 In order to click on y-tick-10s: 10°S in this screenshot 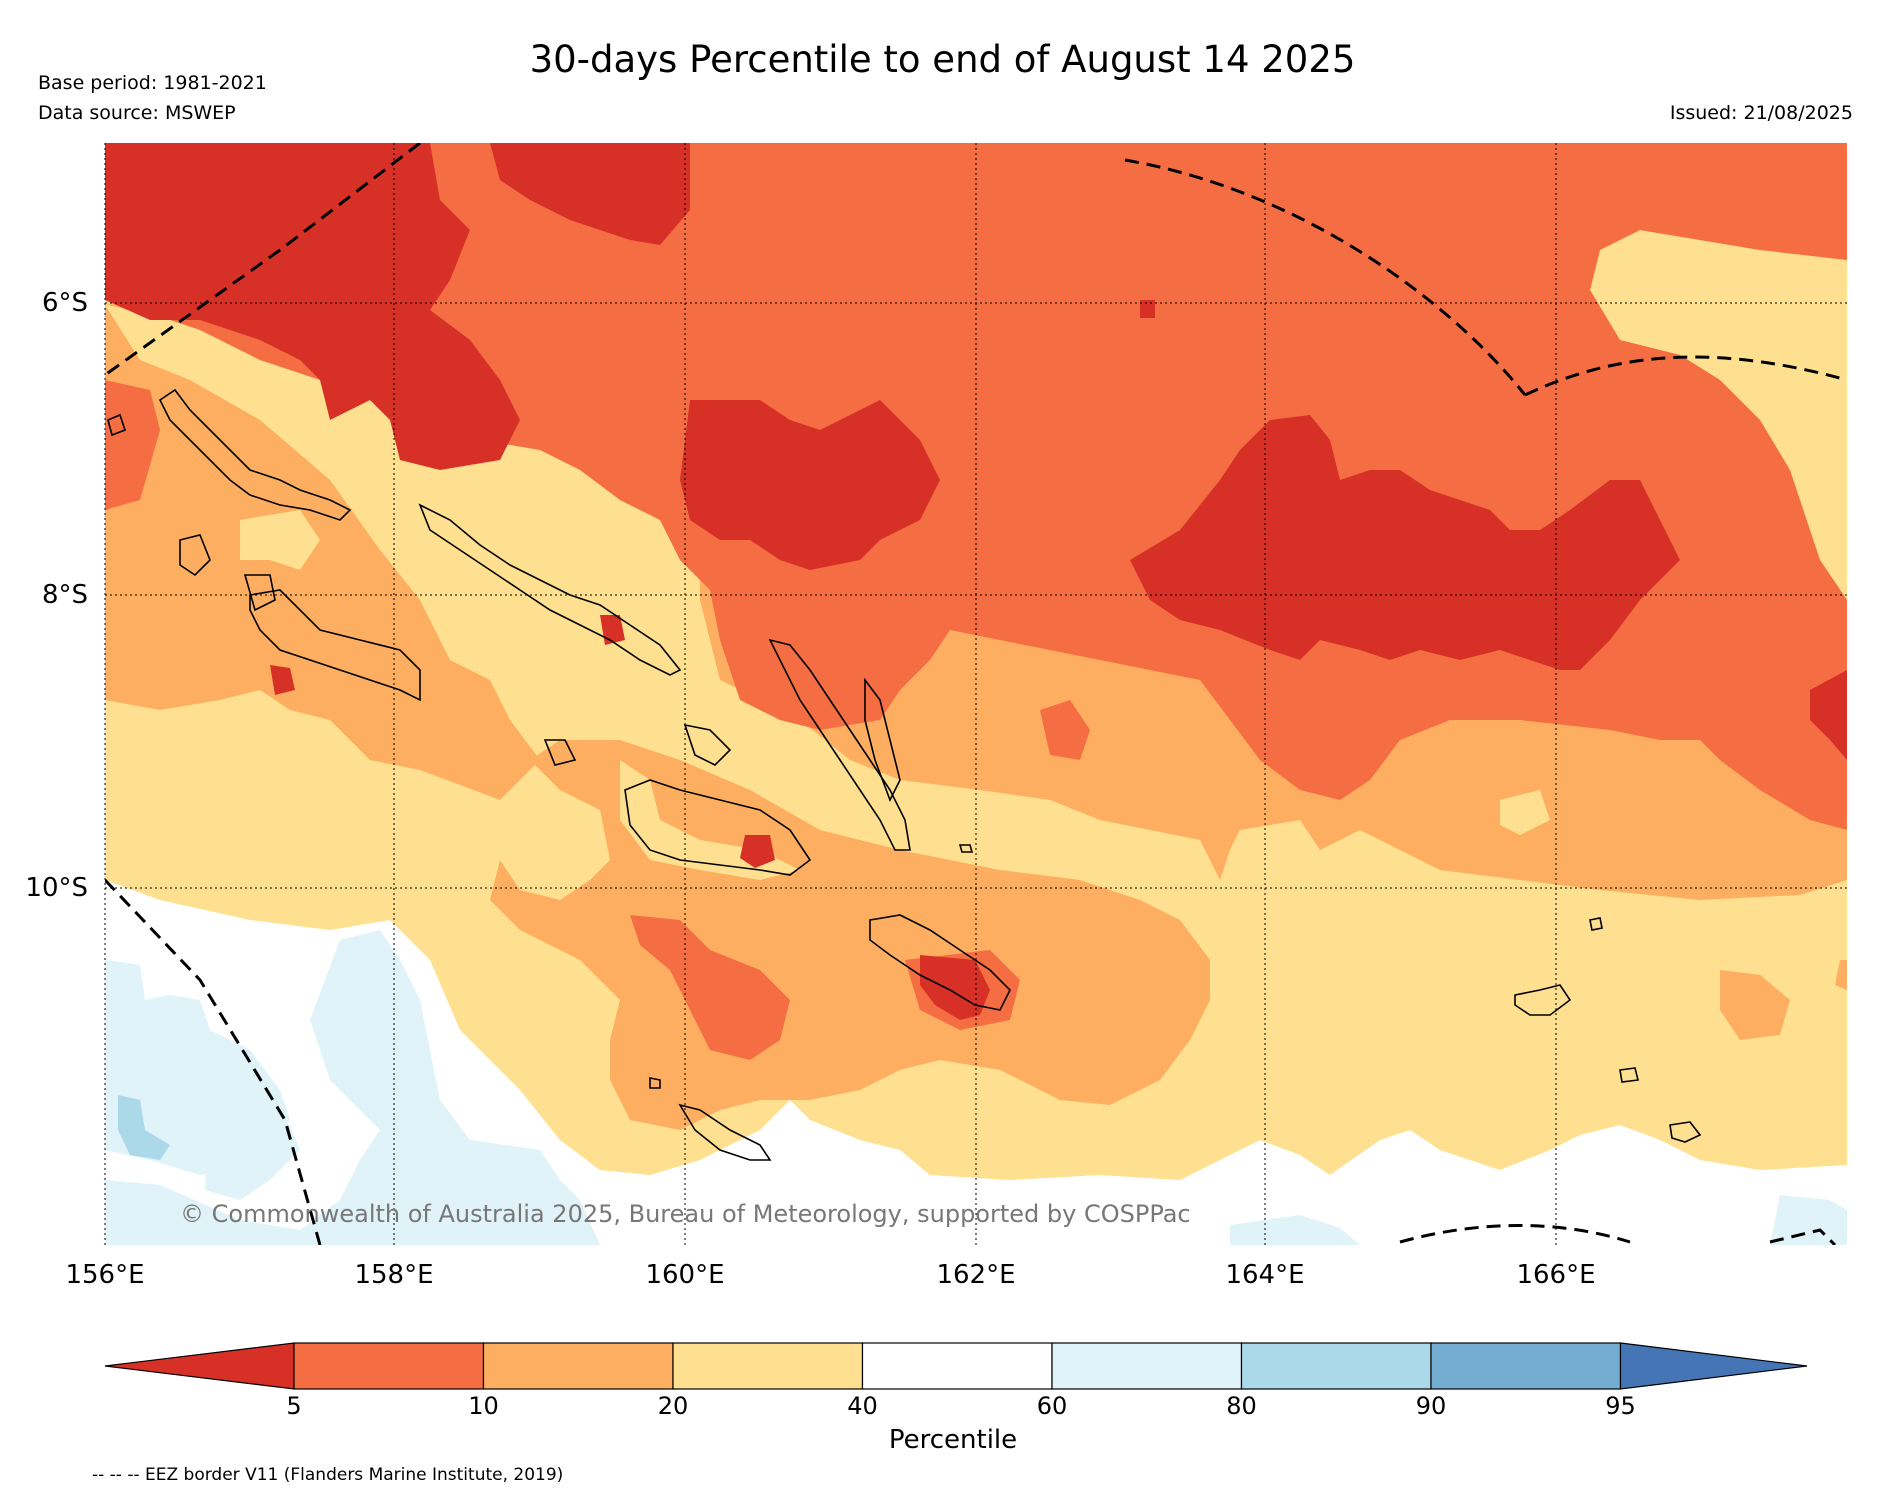, I will do `click(56, 888)`.